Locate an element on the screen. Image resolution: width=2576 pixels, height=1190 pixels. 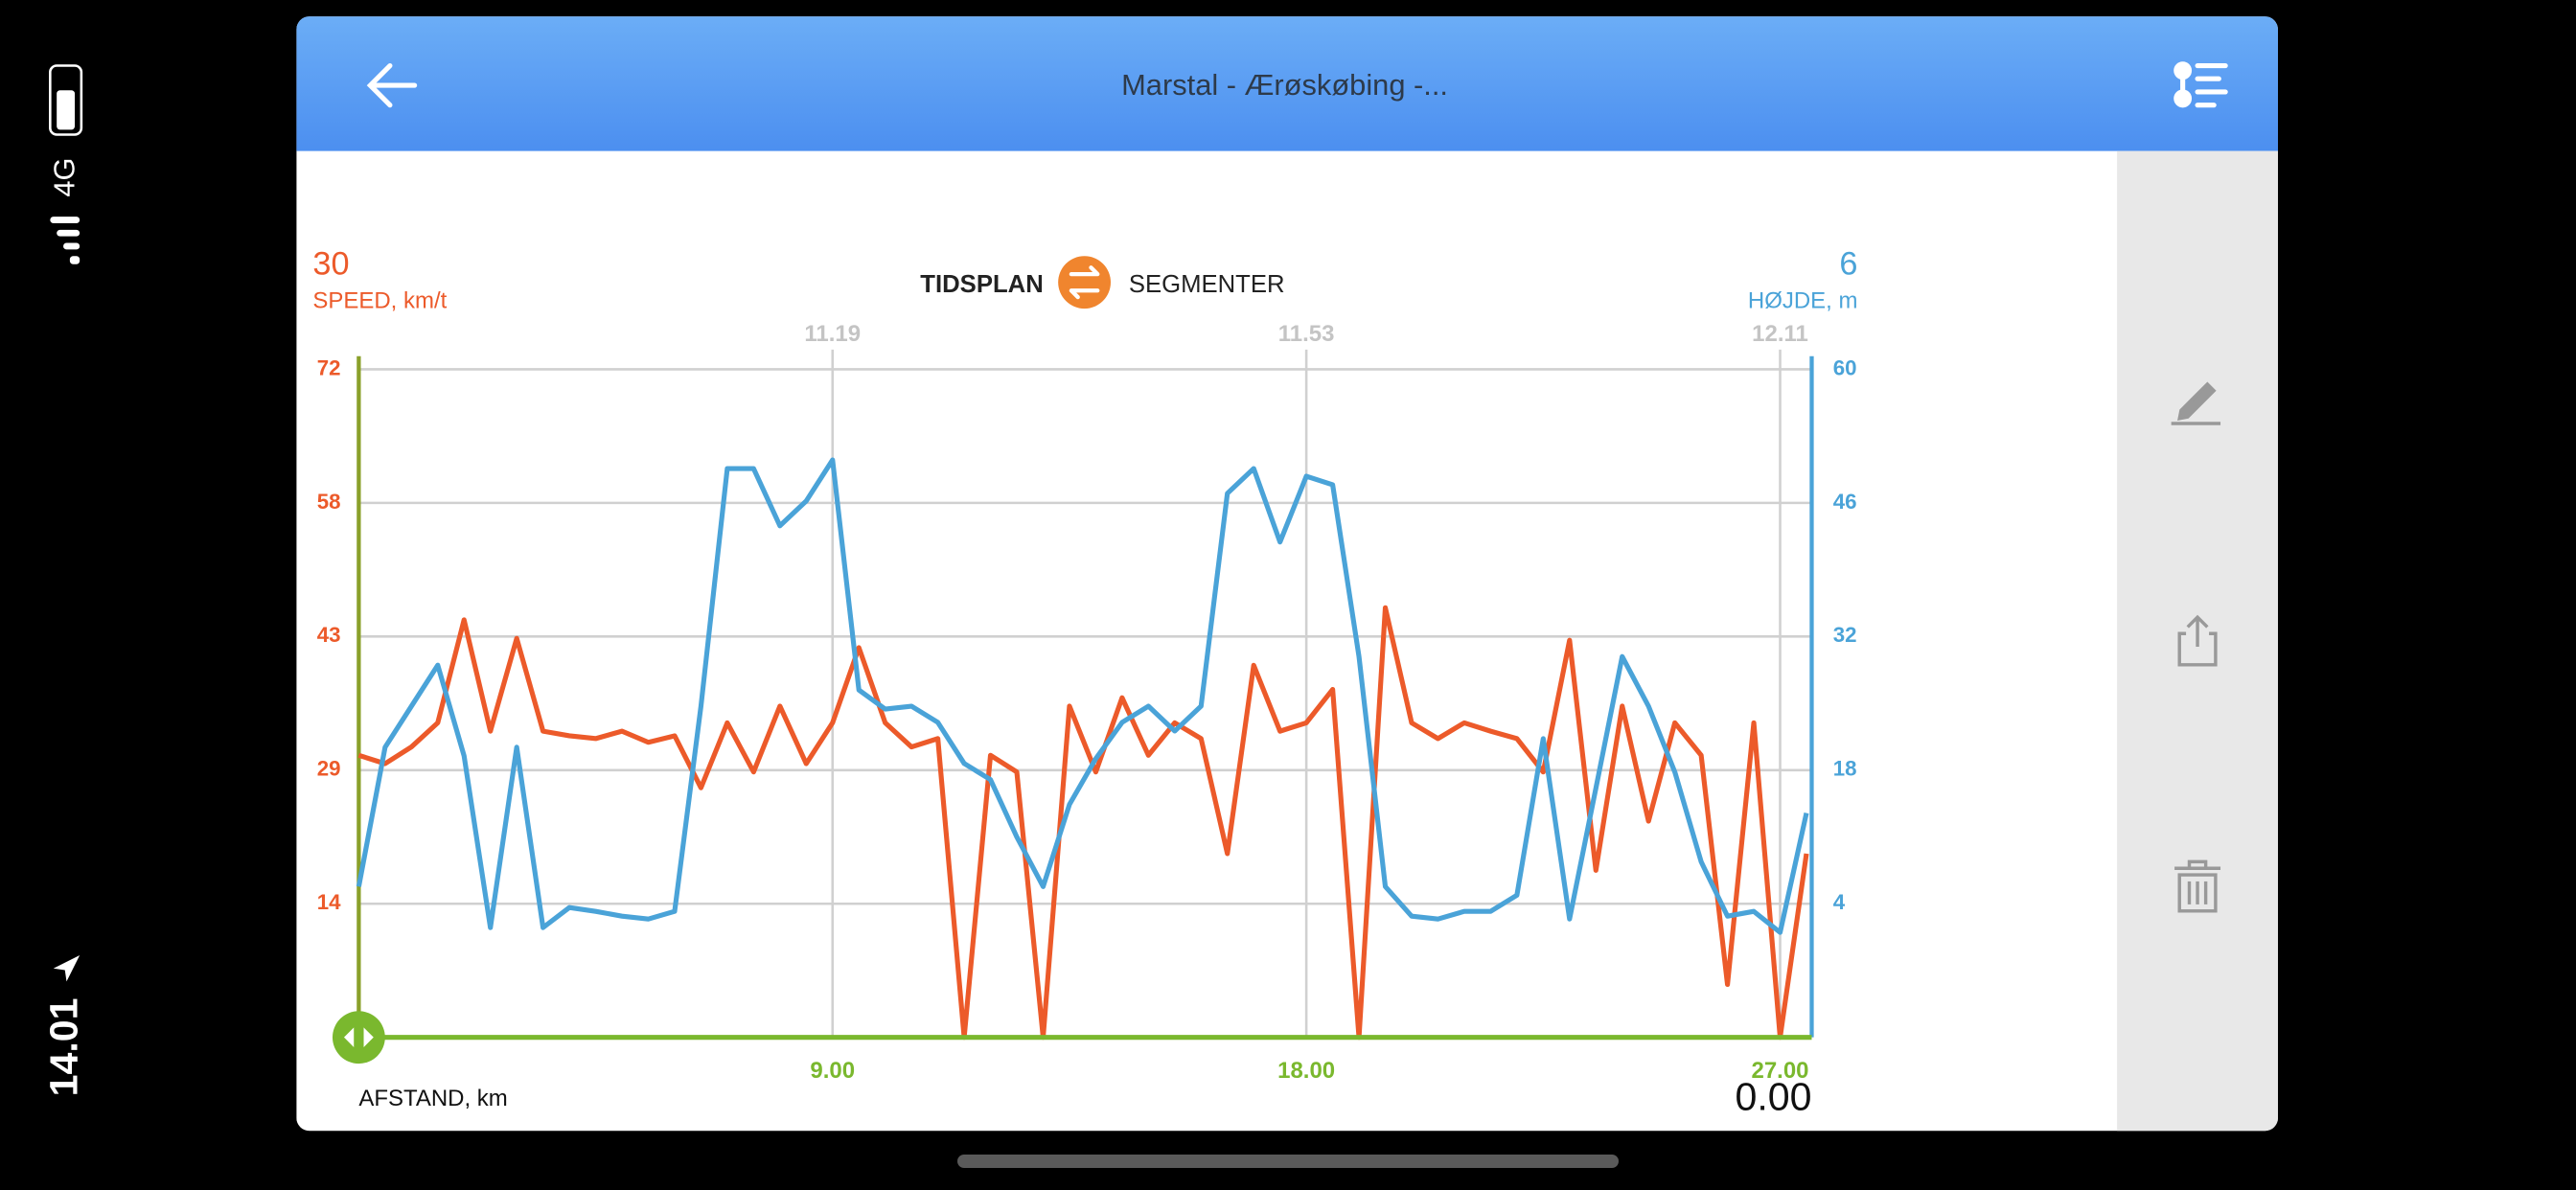
x-tick-label: 27.00 is located at coordinates (1780, 1071).